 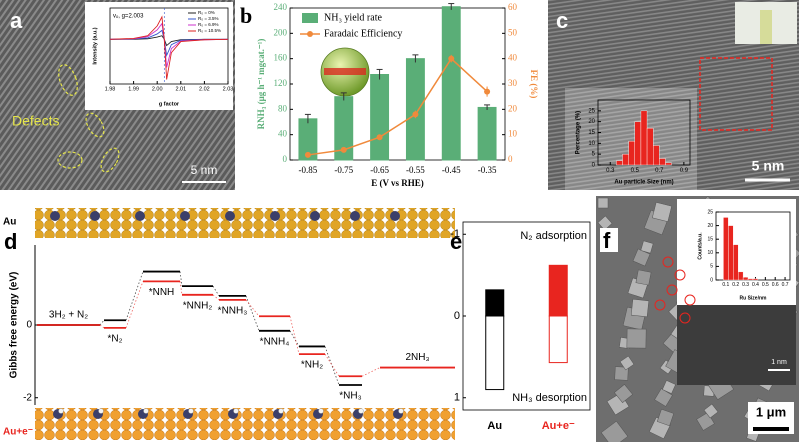 What do you see at coordinates (562, 20) in the screenshot?
I see `panel-label: c` at bounding box center [562, 20].